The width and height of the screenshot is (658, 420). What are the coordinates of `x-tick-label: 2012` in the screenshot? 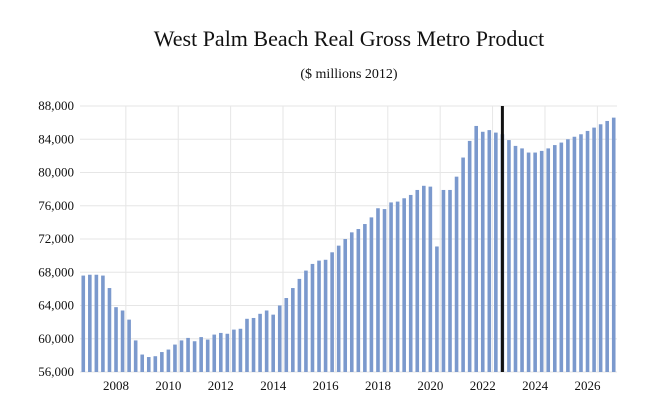 It's located at (221, 385).